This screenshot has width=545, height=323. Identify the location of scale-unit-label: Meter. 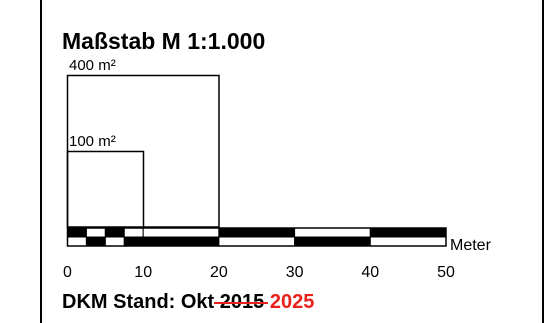
(471, 245).